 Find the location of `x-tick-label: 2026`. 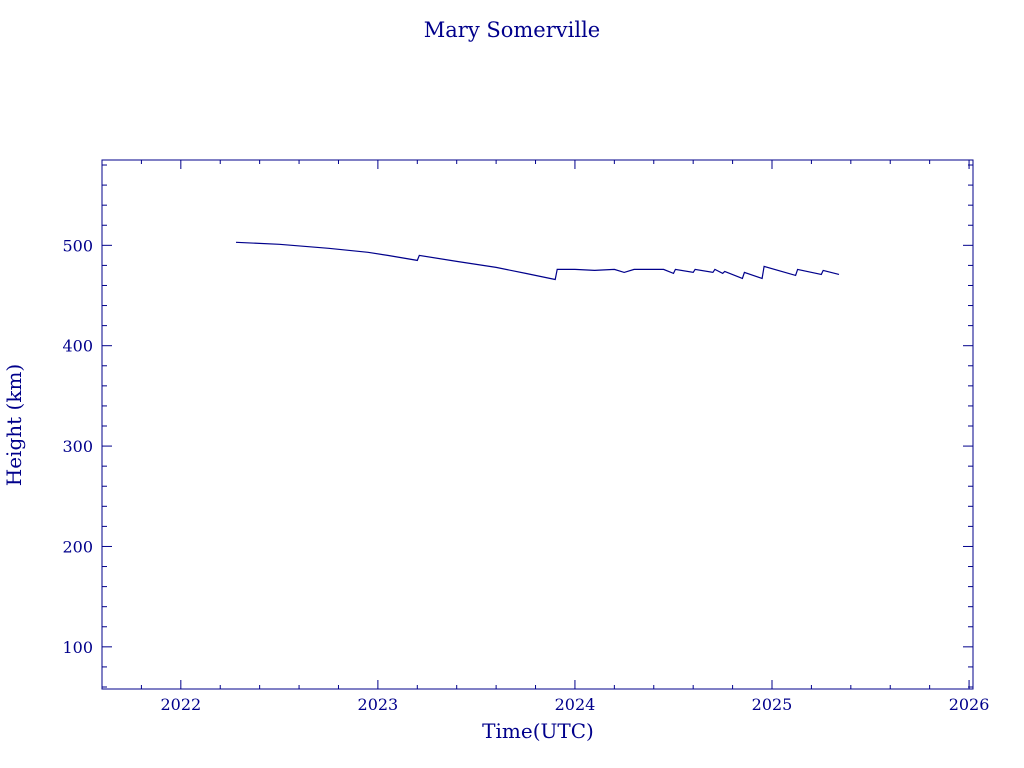

x-tick-label: 2026 is located at coordinates (969, 704).